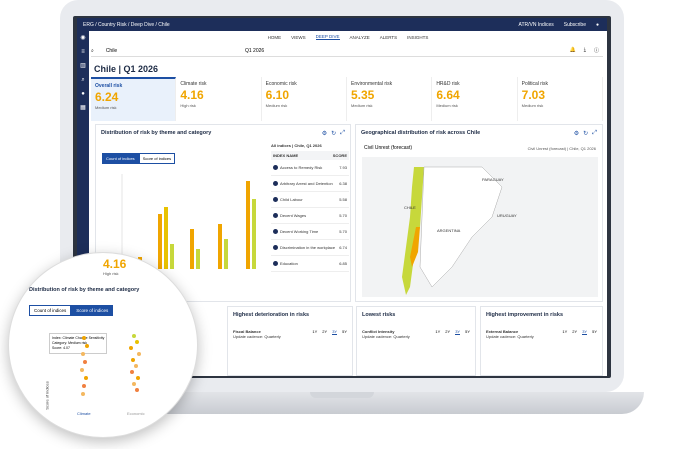 This screenshot has height=449, width=684. What do you see at coordinates (111, 50) in the screenshot?
I see `search-input: Chile` at bounding box center [111, 50].